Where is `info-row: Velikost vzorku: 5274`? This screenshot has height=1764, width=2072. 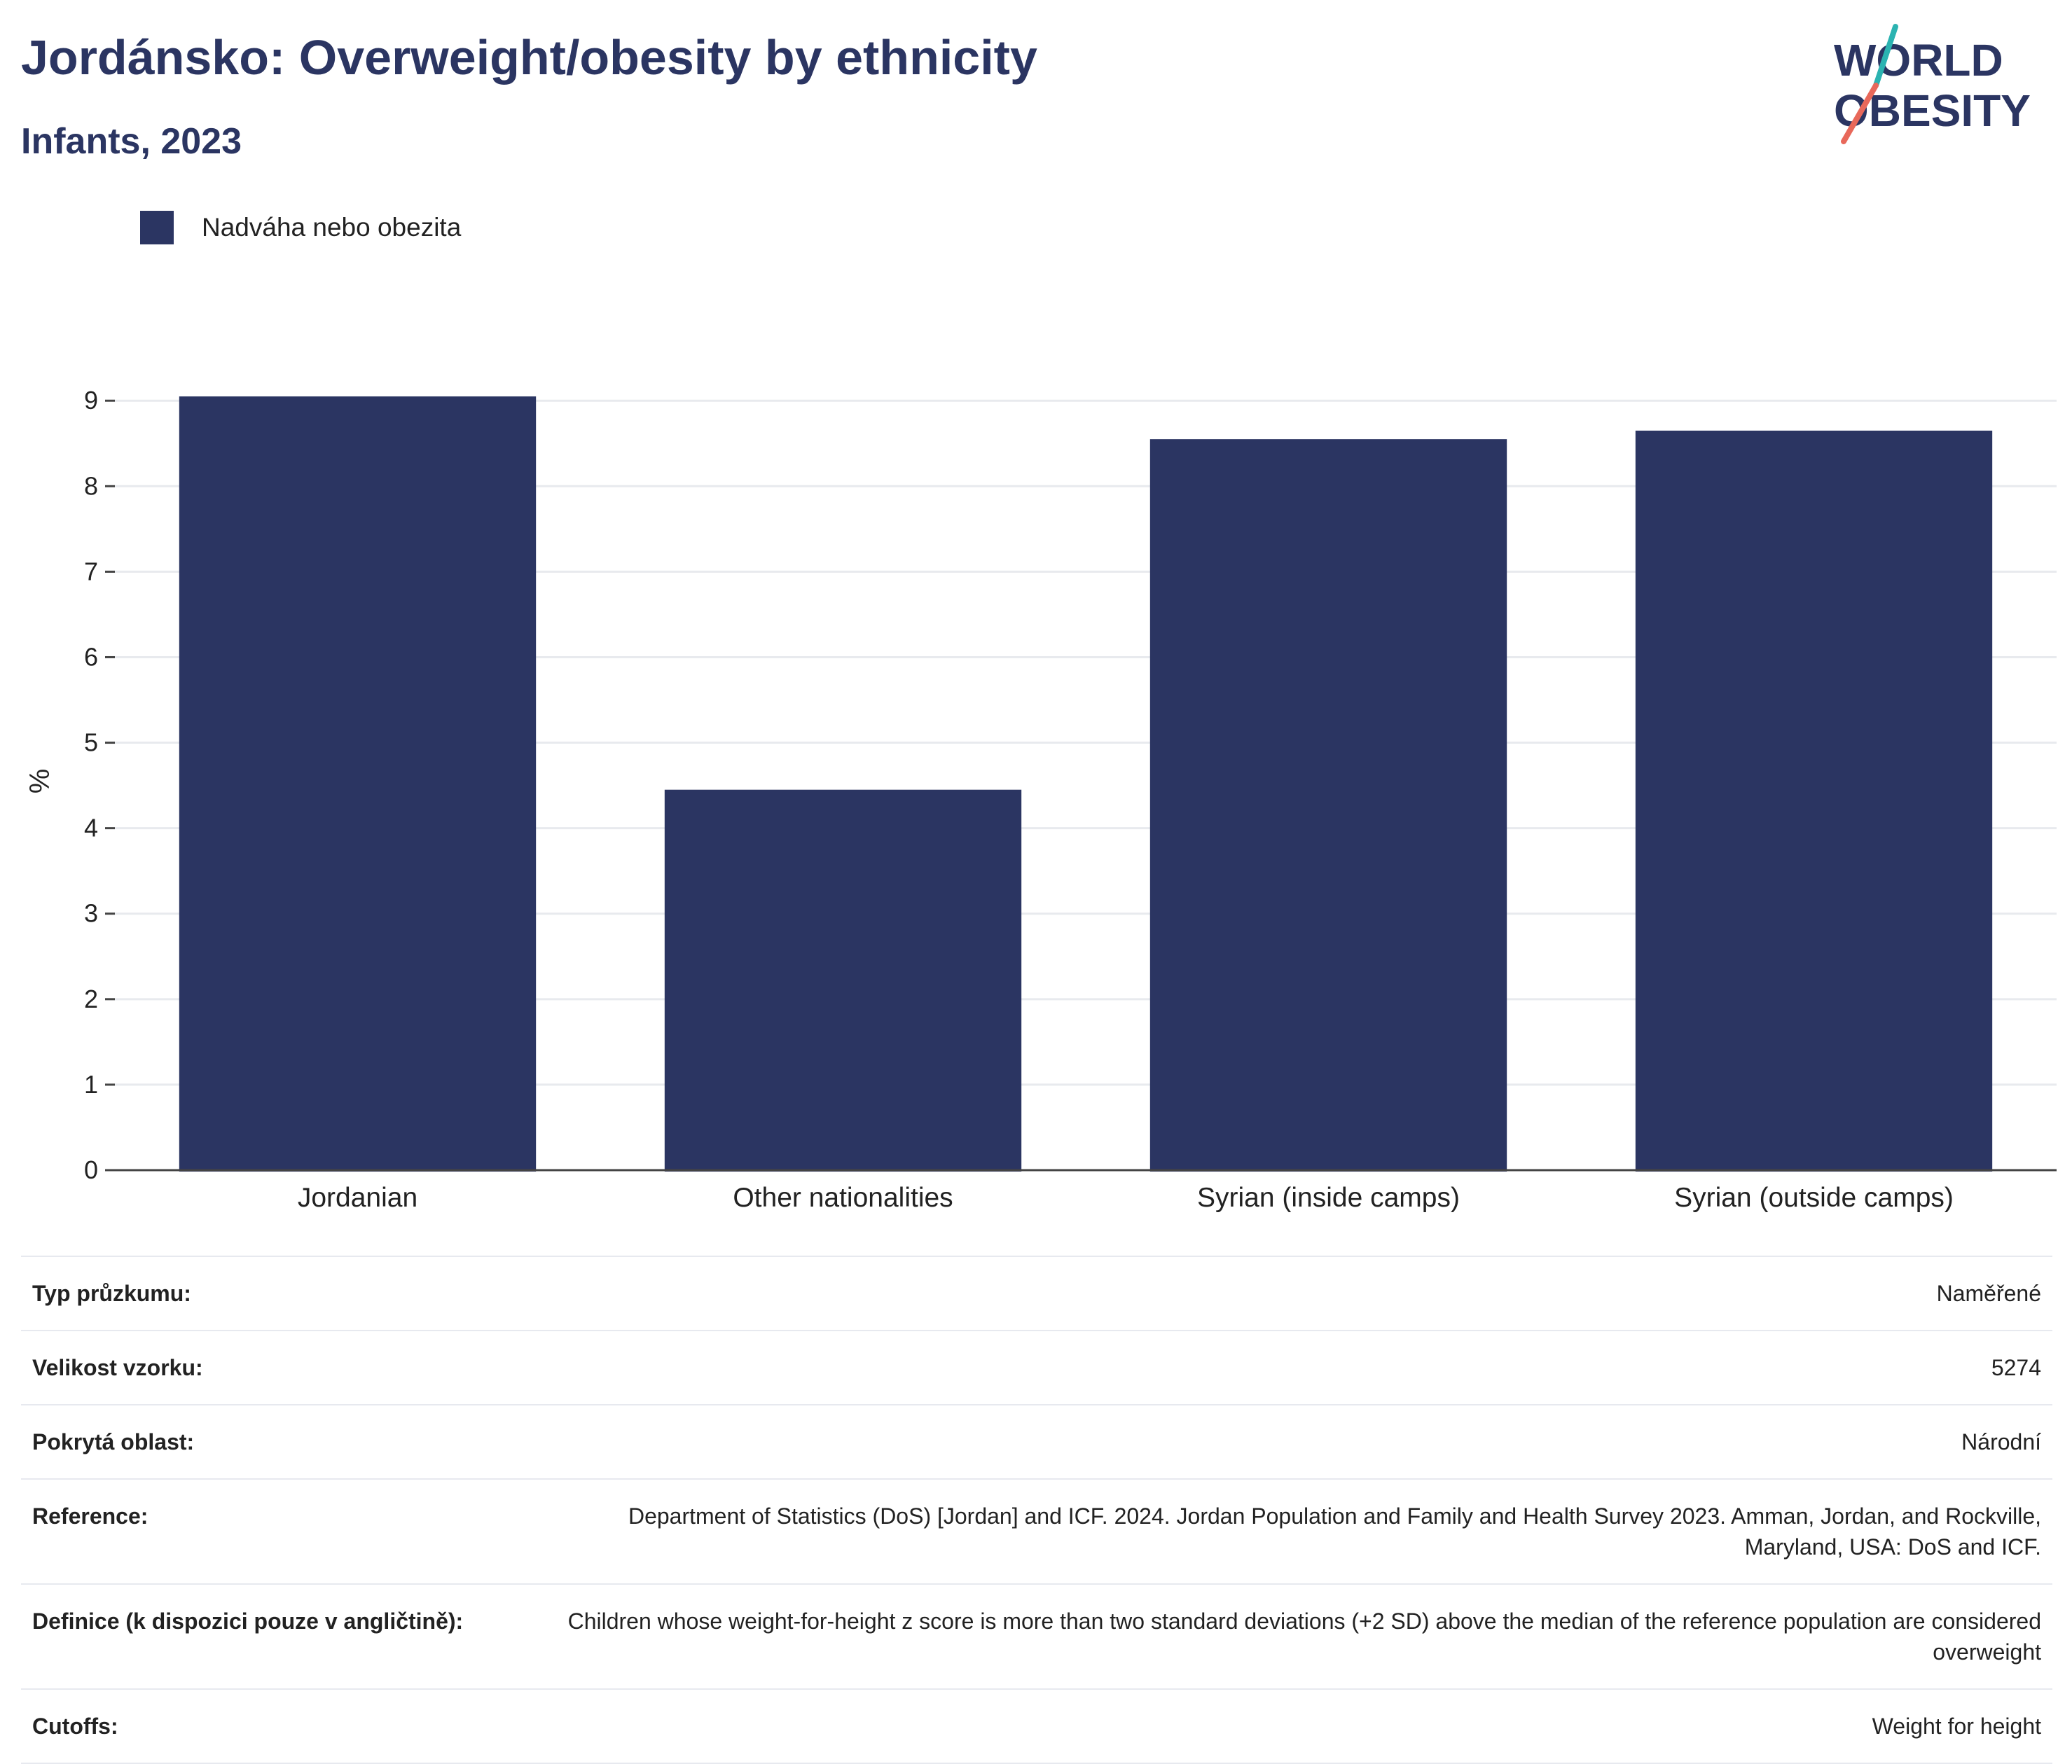
info-row: Velikost vzorku: 5274 is located at coordinates (1037, 1367).